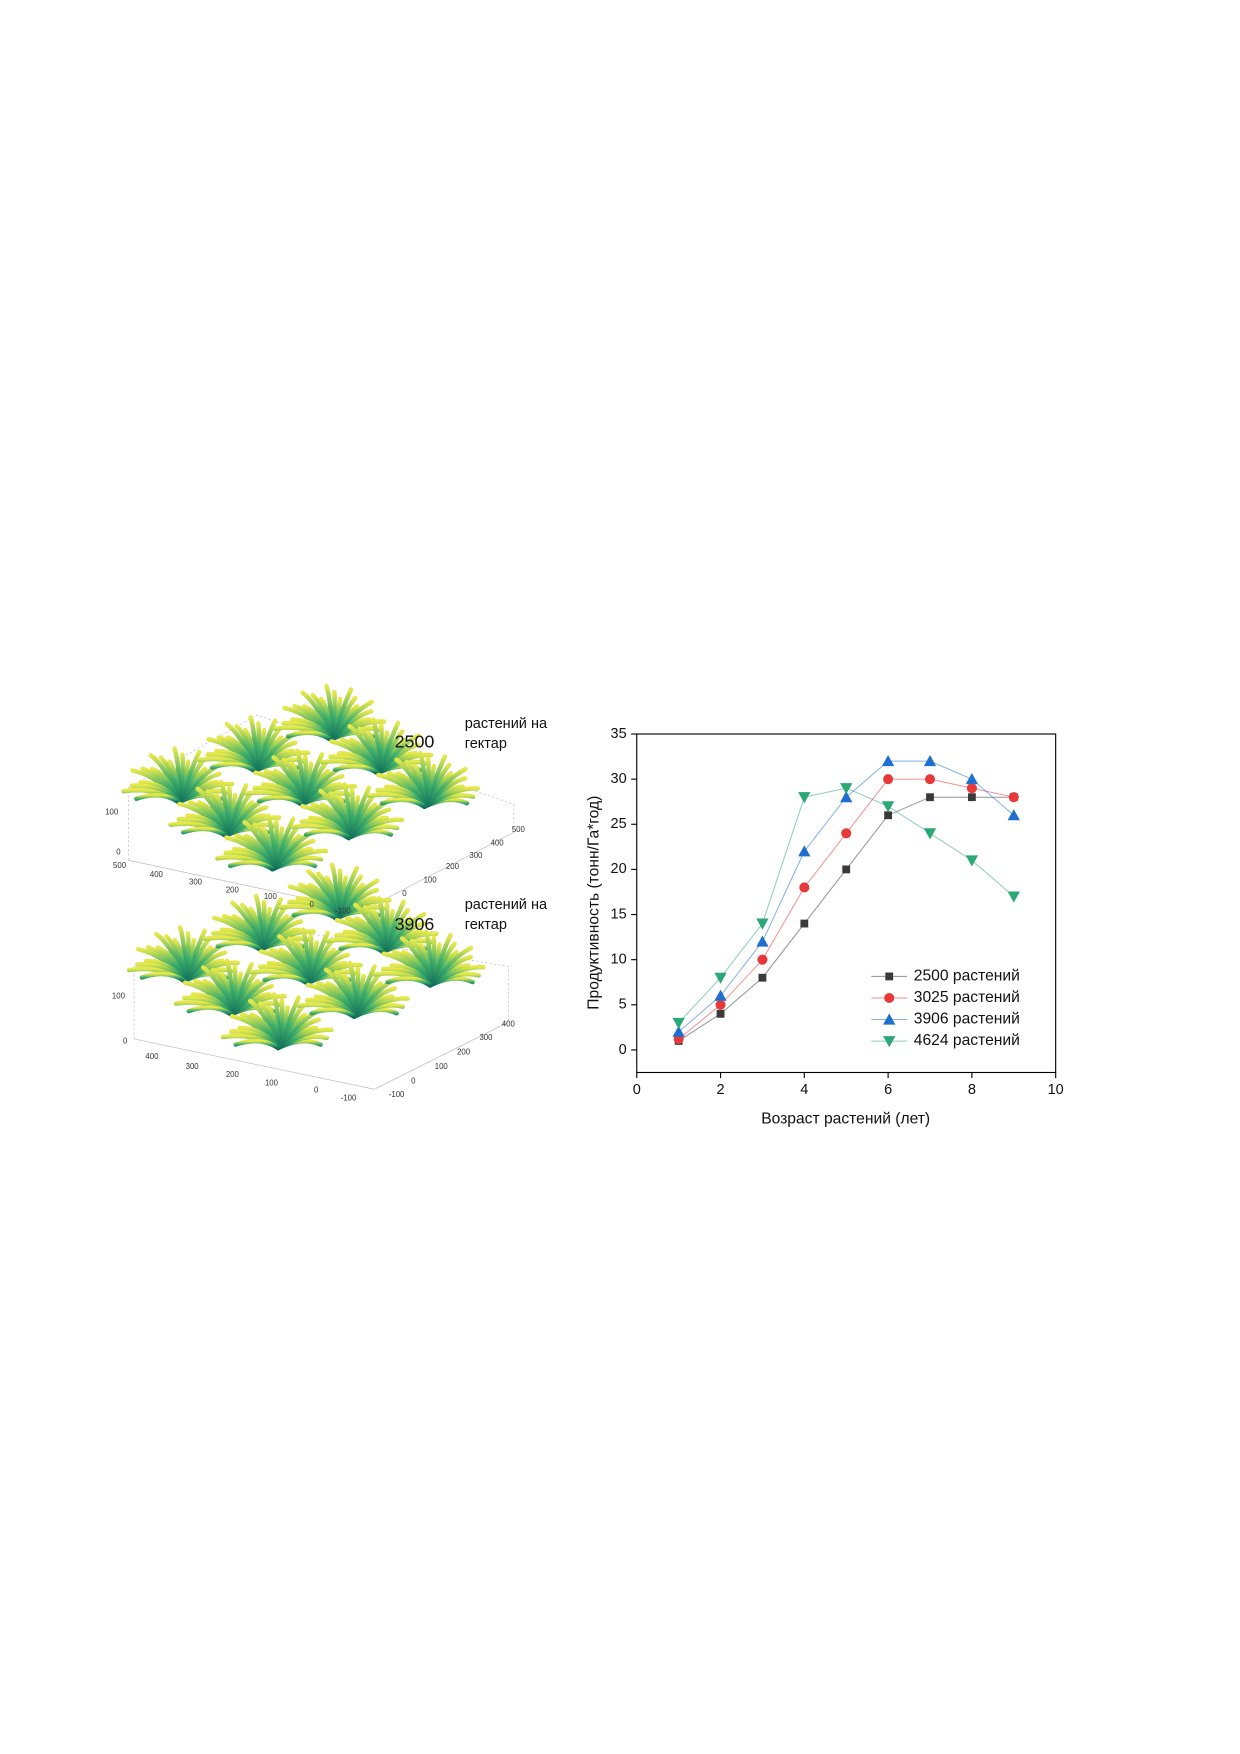 The width and height of the screenshot is (1240, 1754). What do you see at coordinates (349, 1097) in the screenshot?
I see `x-tick-3d: -100` at bounding box center [349, 1097].